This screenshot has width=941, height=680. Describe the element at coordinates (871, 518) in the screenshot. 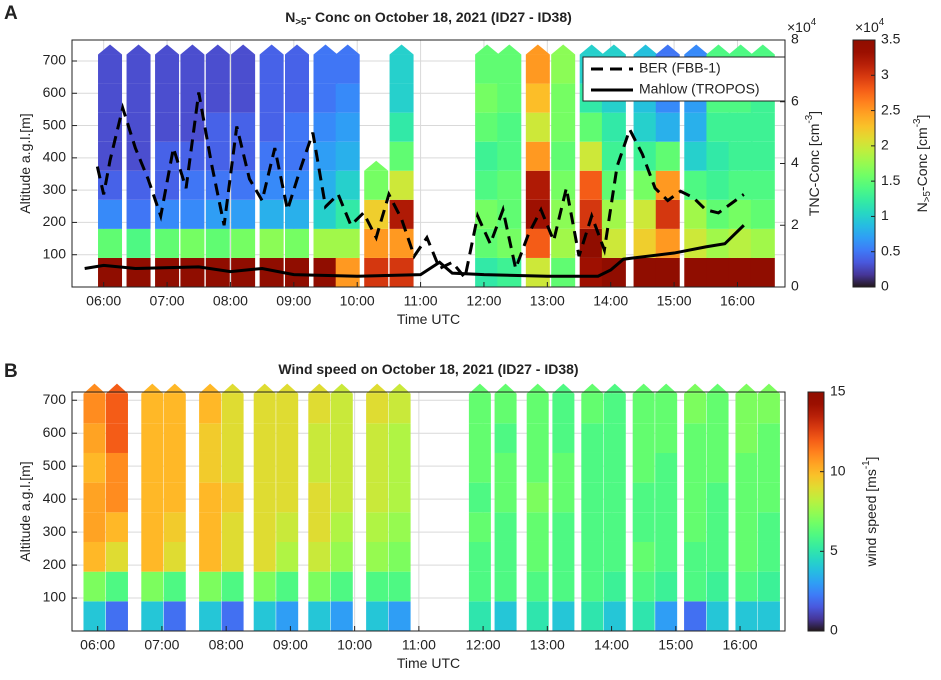

I see `colorbar-title-part: wind speed [ms` at that location.